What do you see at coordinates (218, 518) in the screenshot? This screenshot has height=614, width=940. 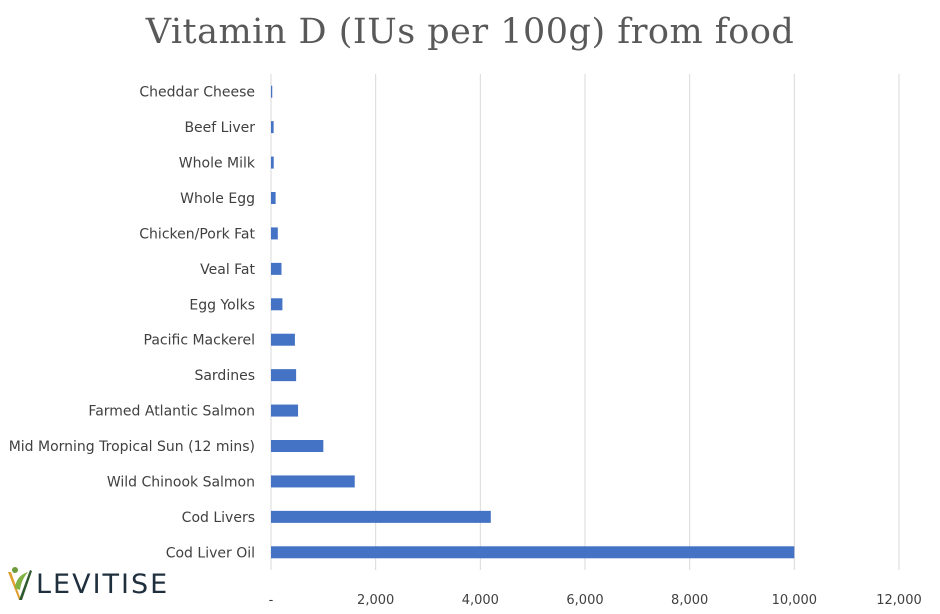 I see `category-label-12: Cod Livers` at bounding box center [218, 518].